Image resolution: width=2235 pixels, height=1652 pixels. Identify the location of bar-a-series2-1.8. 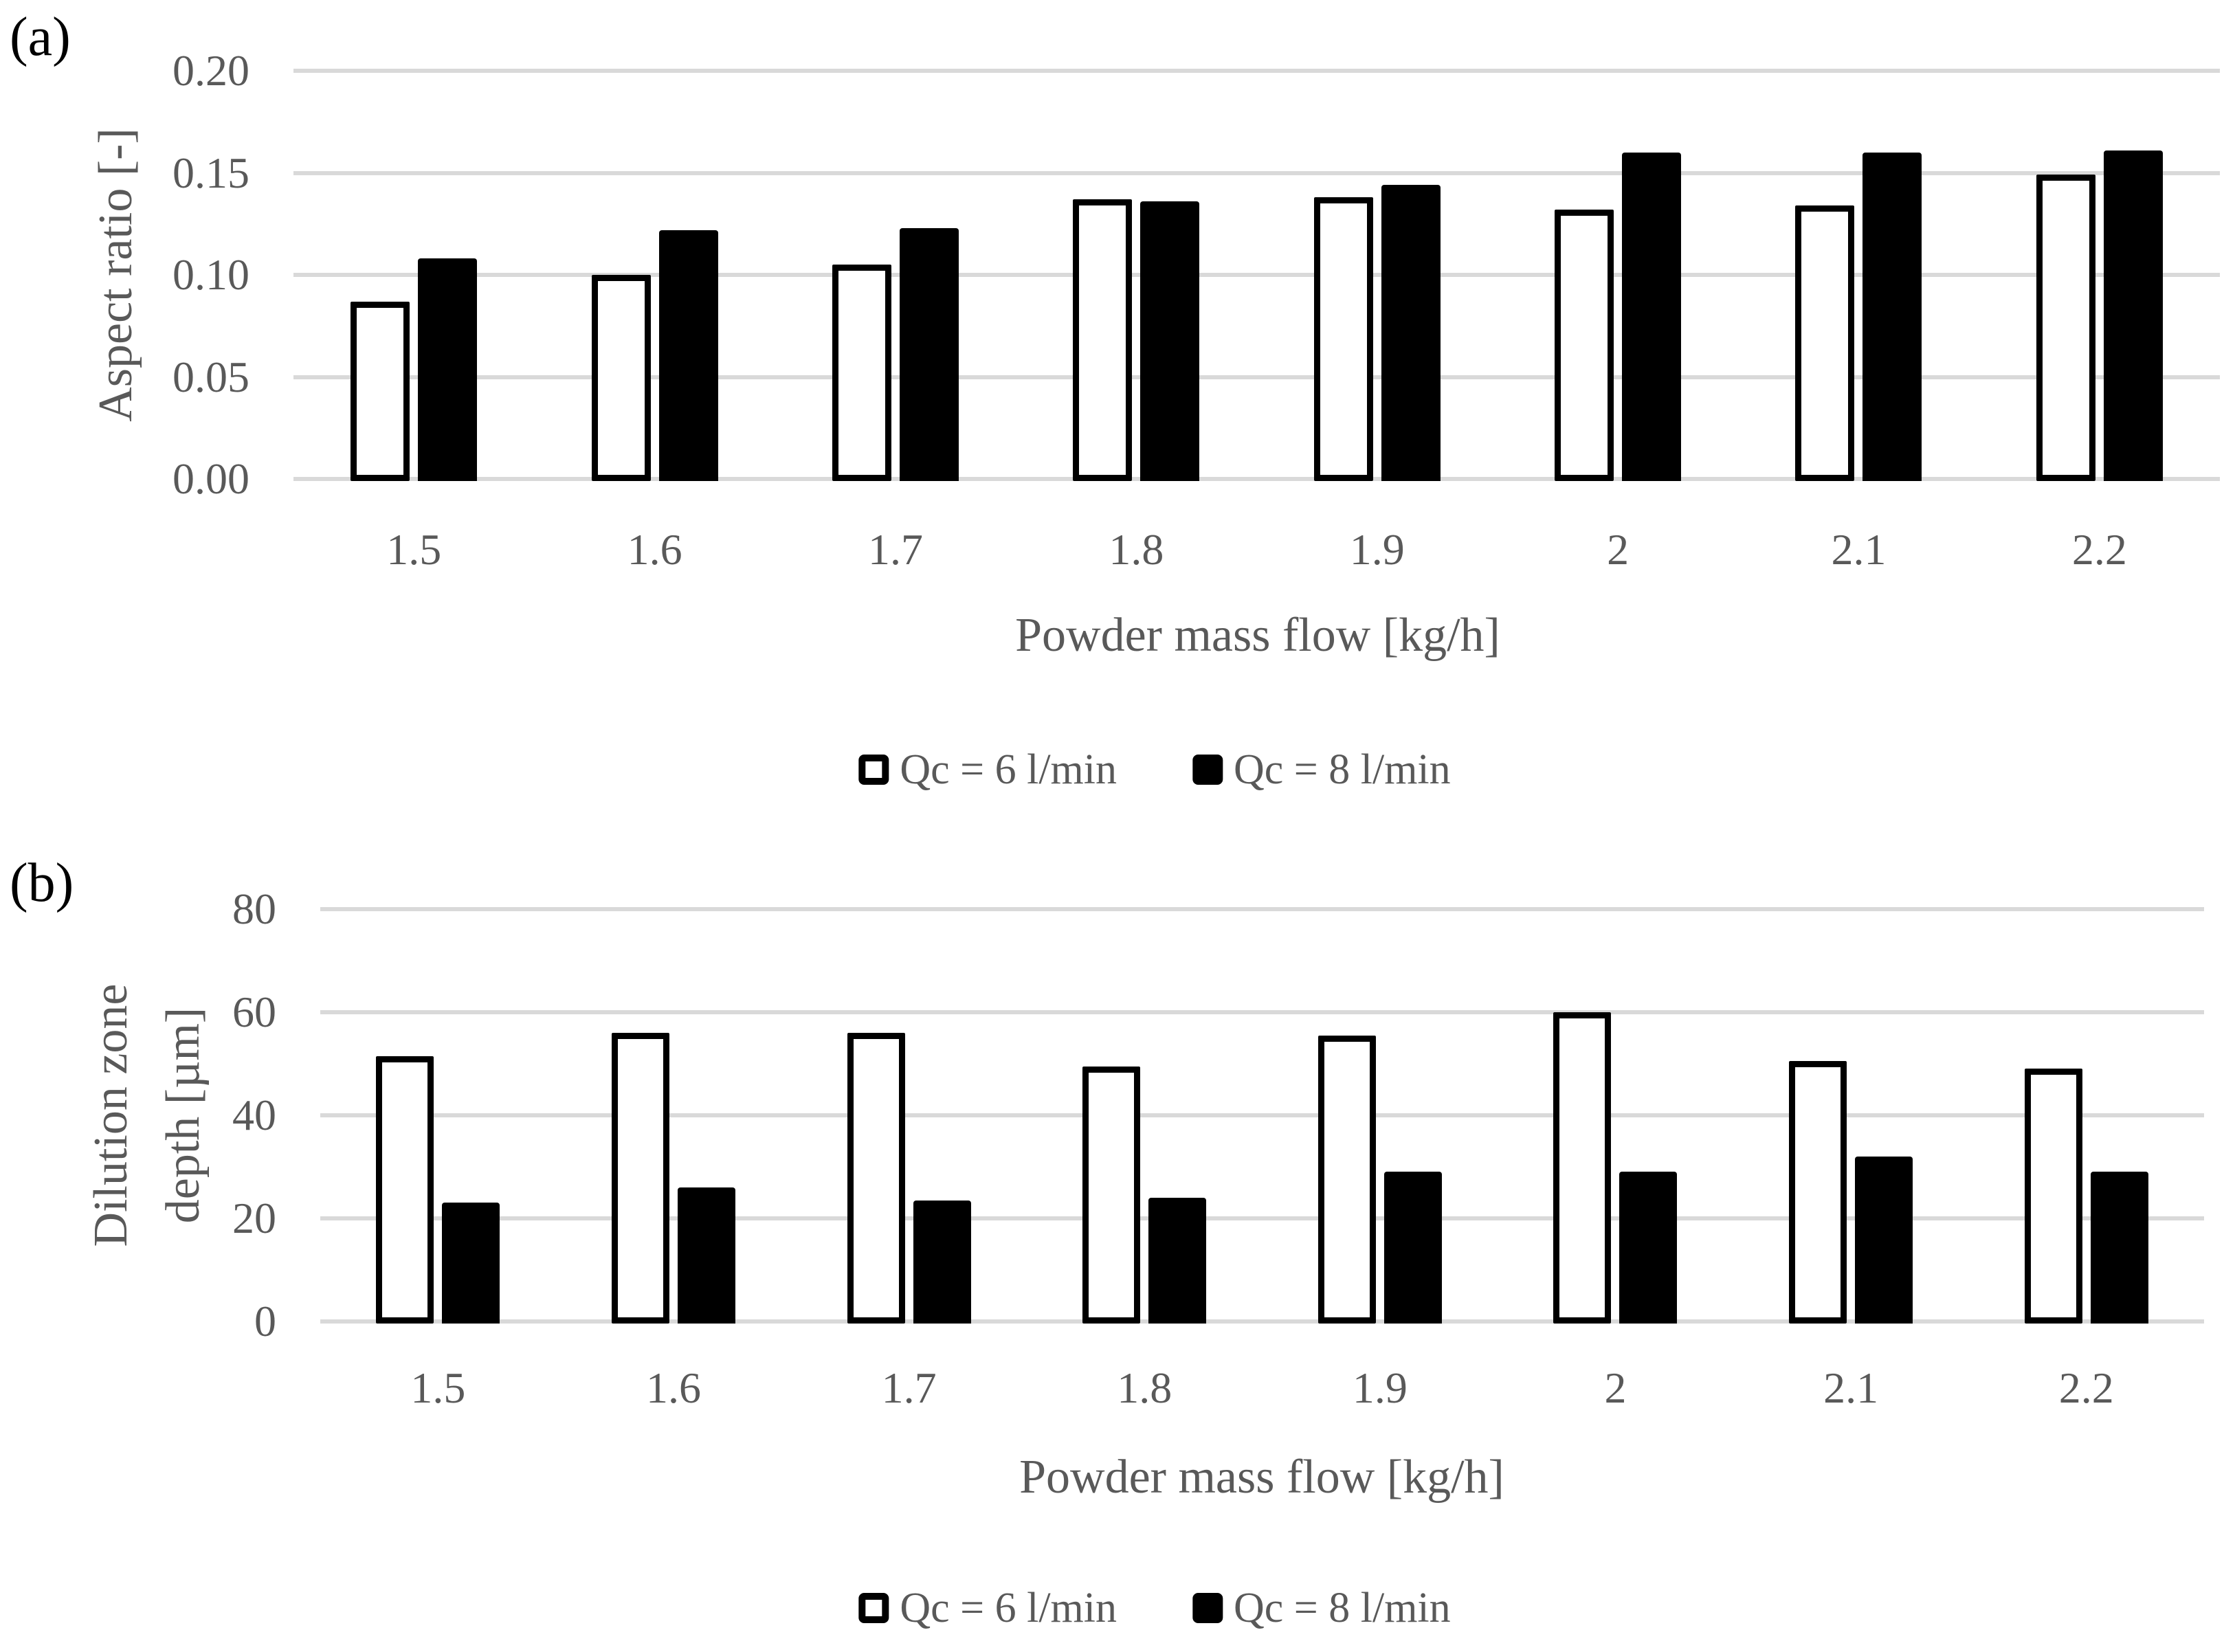
(1169, 341).